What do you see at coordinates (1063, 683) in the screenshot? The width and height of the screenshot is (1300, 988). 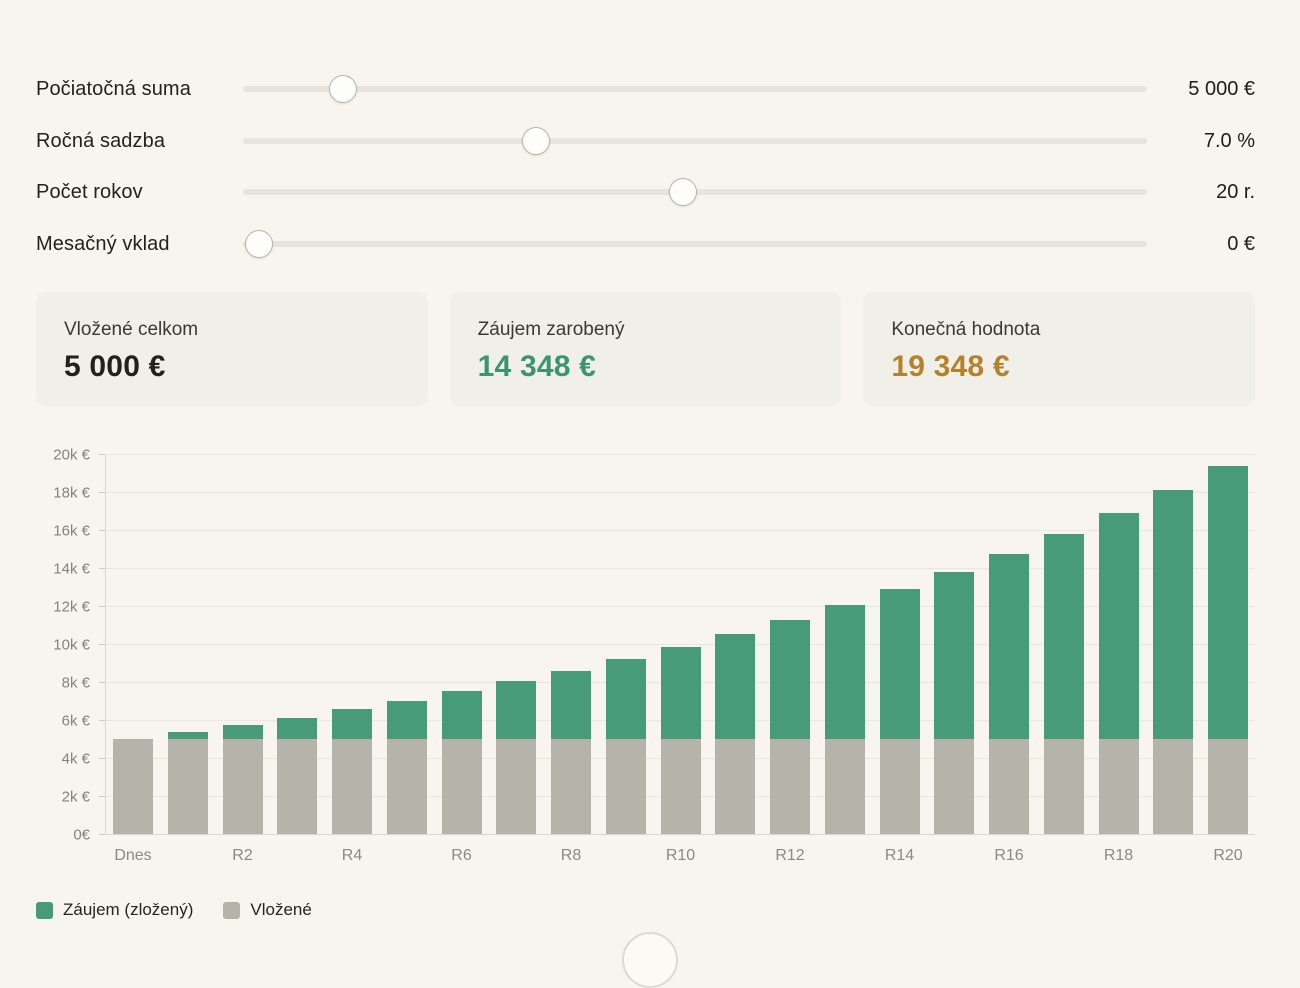 I see `bar-R17` at bounding box center [1063, 683].